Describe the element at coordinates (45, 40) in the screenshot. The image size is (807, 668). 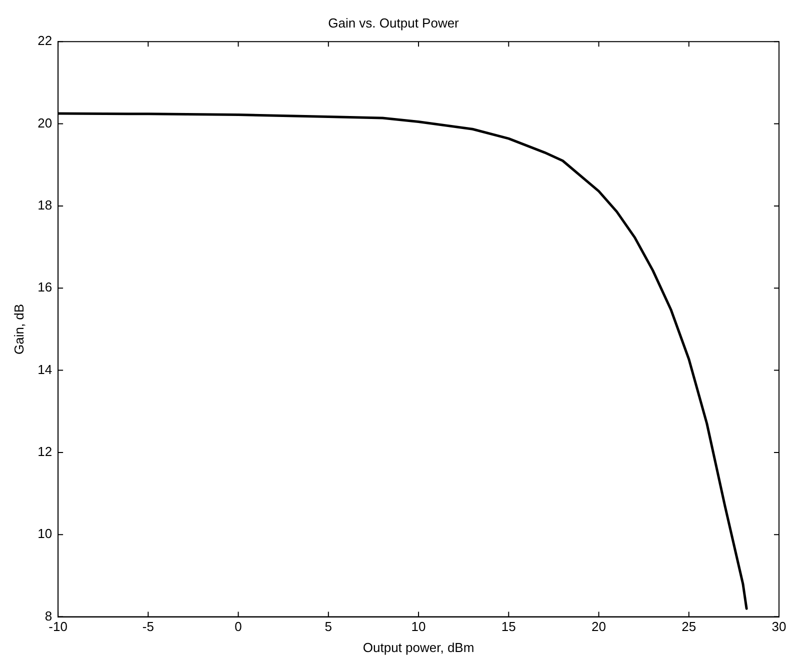
I see `y-tick-label: 22` at that location.